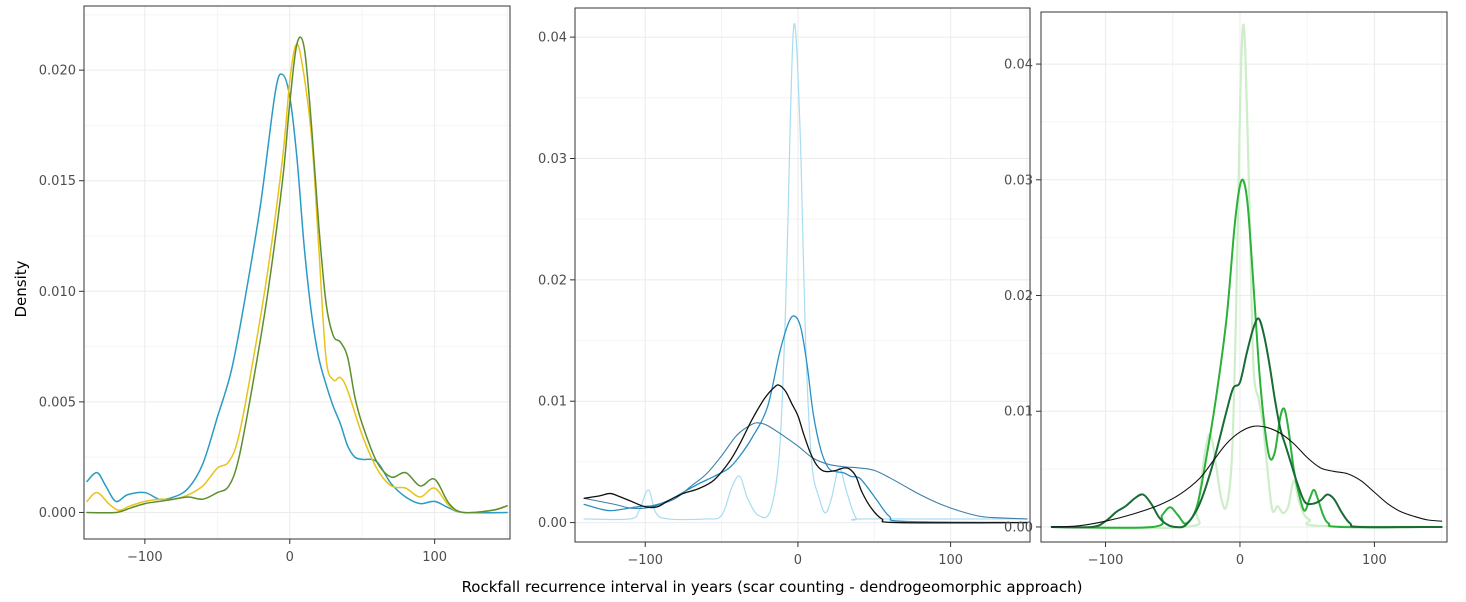 This screenshot has height=602, width=1466. Describe the element at coordinates (57, 71) in the screenshot. I see `y-tick-label: 0.020` at that location.